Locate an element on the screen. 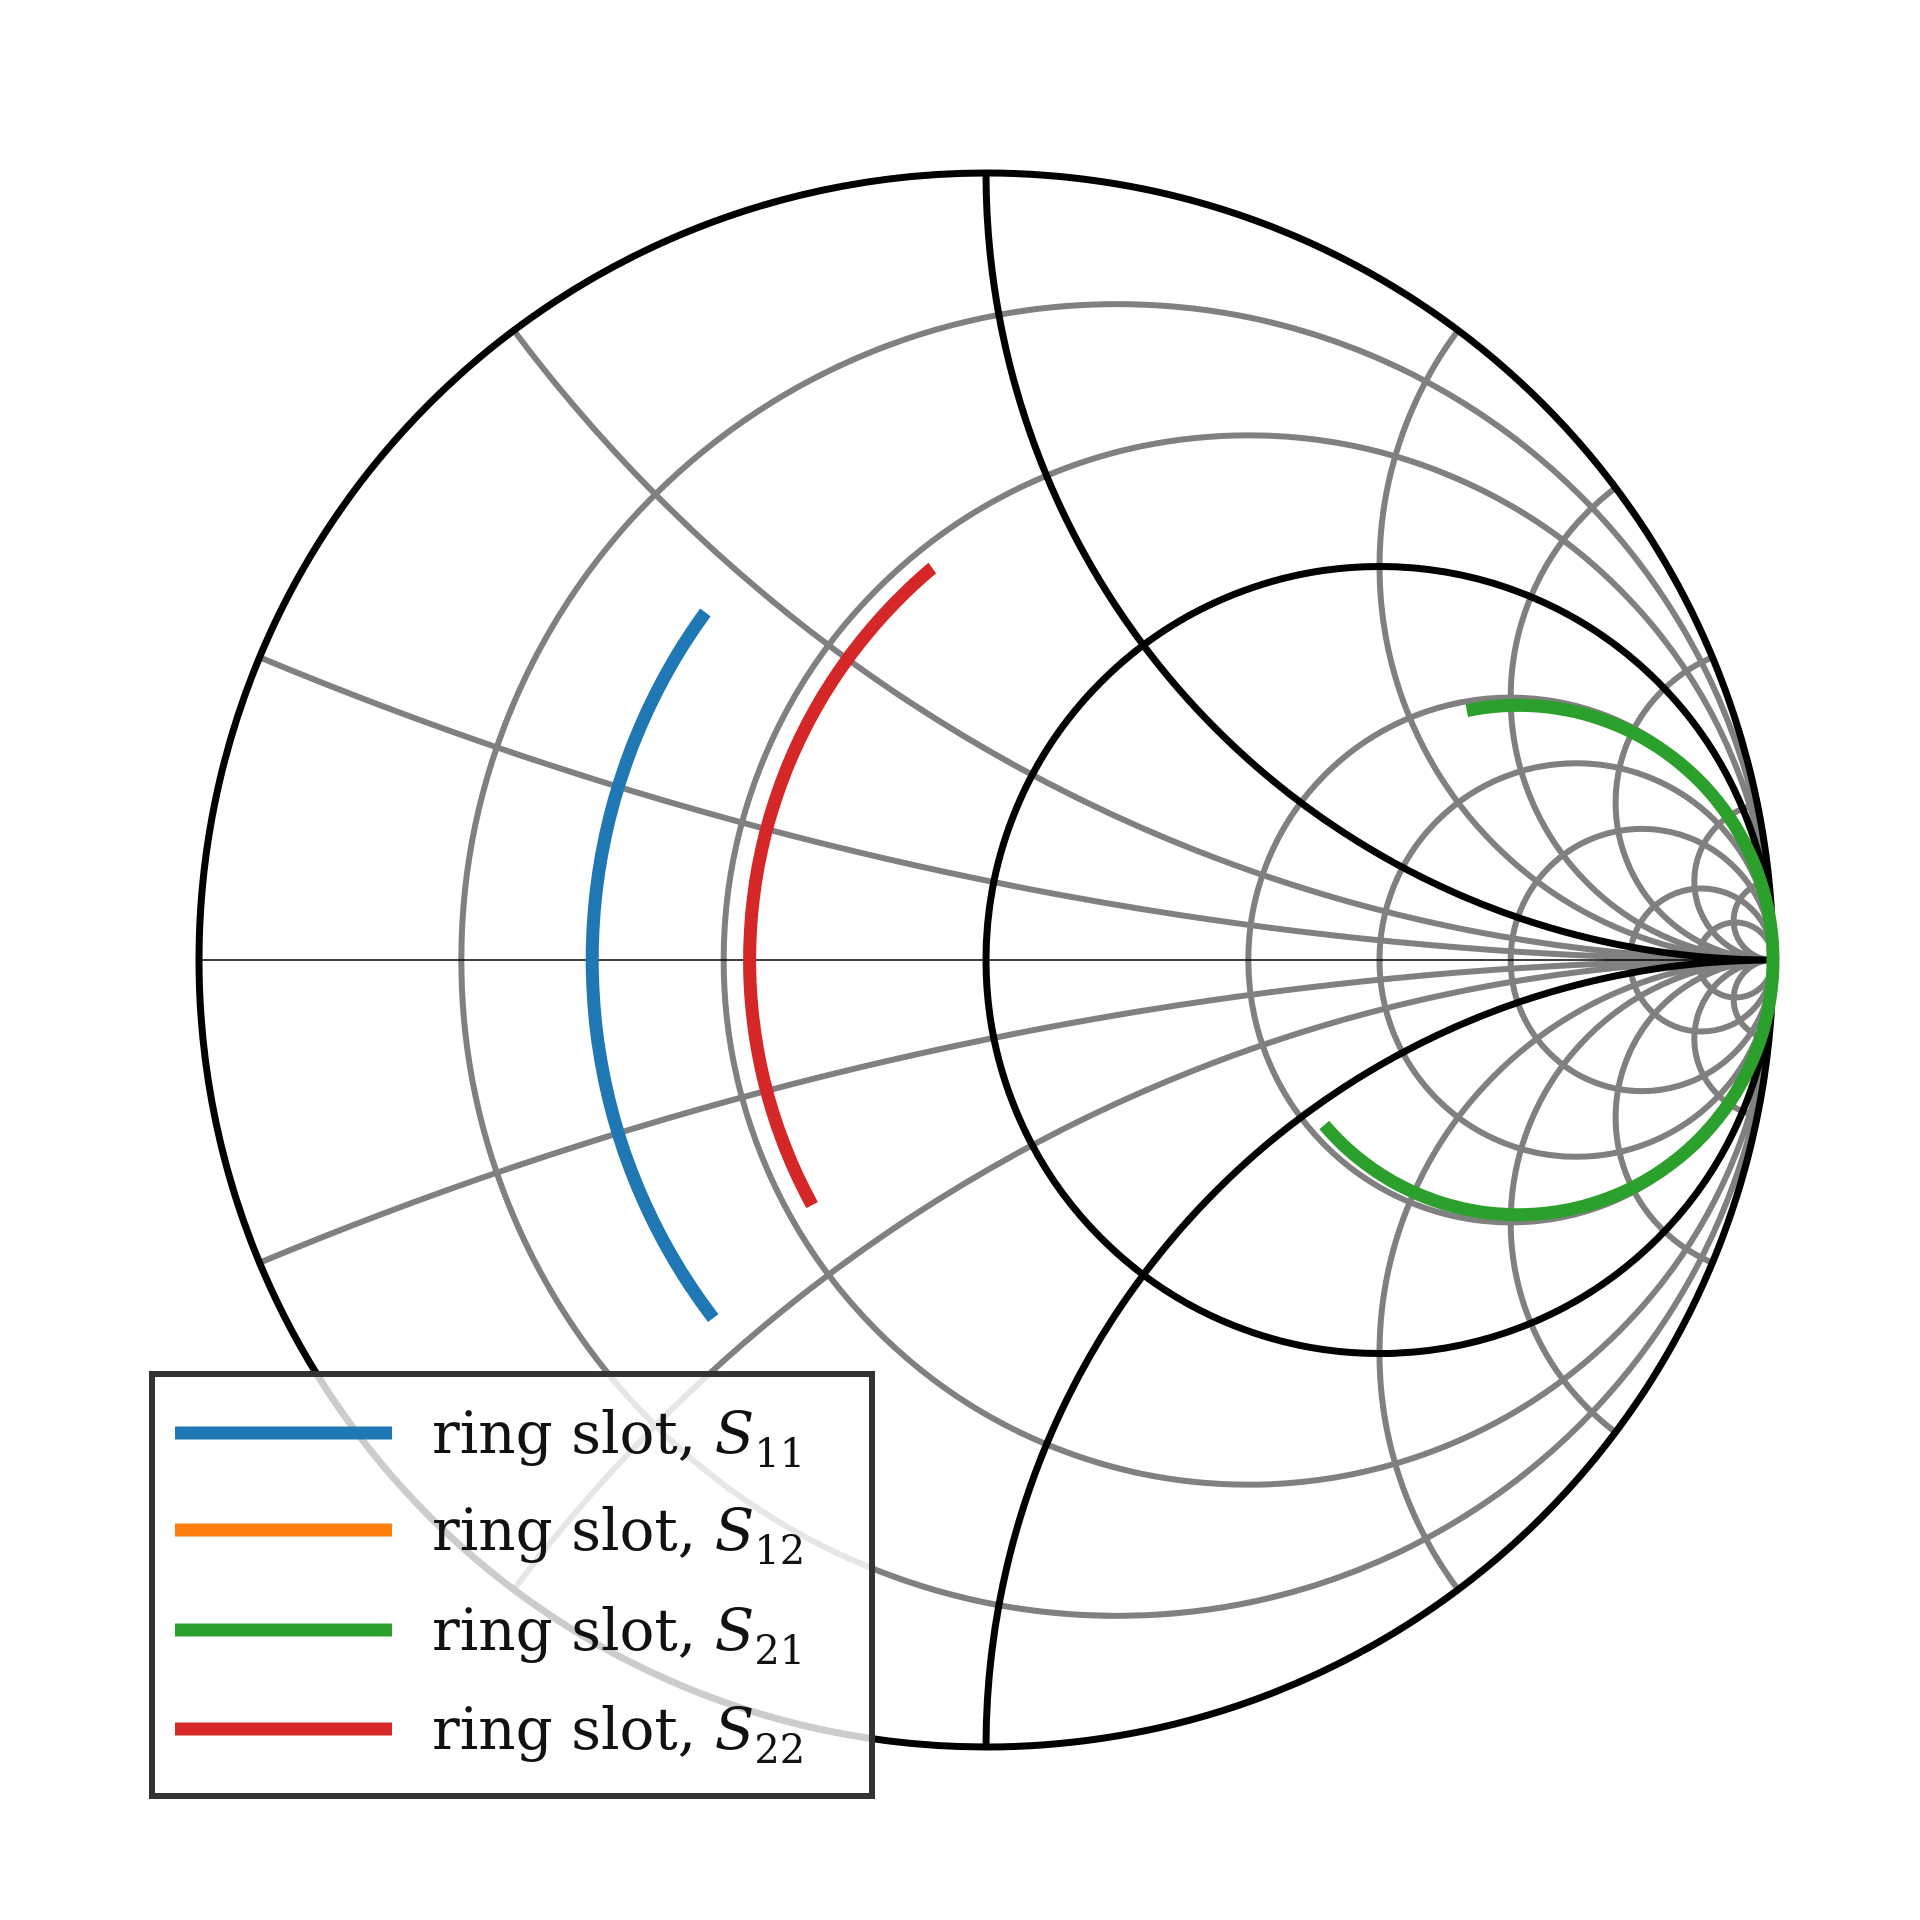 The height and width of the screenshot is (1920, 1920). legend-label-s11: ring slot, S11 is located at coordinates (618, 1438).